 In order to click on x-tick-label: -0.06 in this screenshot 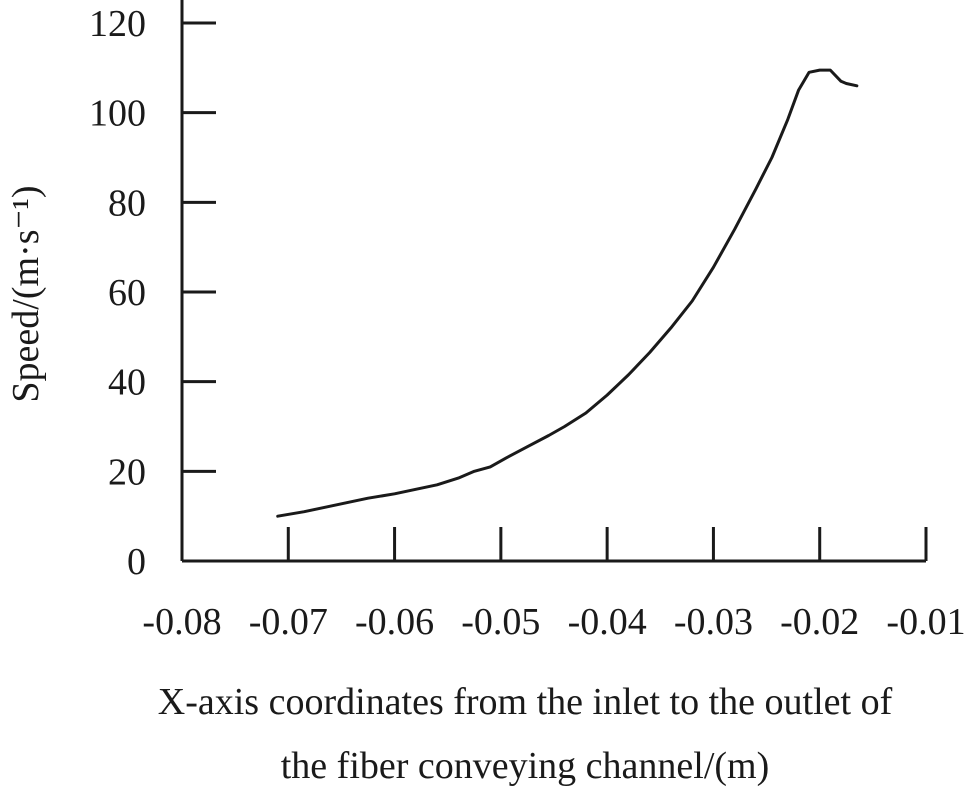, I will do `click(394, 622)`.